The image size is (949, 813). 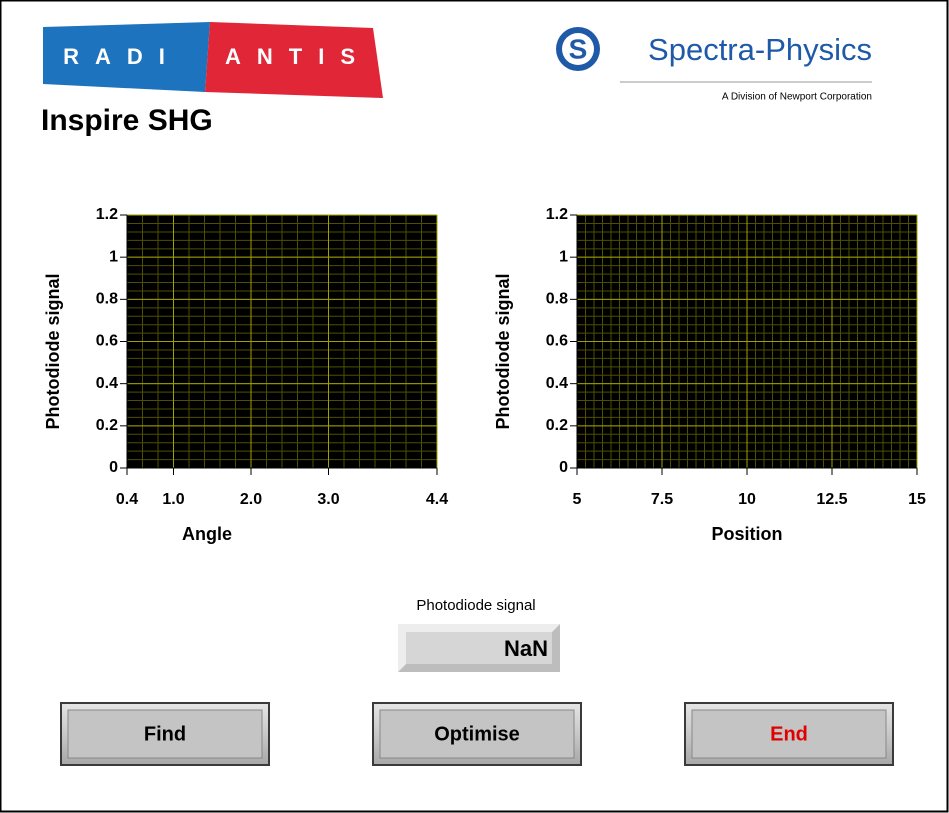 What do you see at coordinates (127, 120) in the screenshot?
I see `app-title: Inspire SHG` at bounding box center [127, 120].